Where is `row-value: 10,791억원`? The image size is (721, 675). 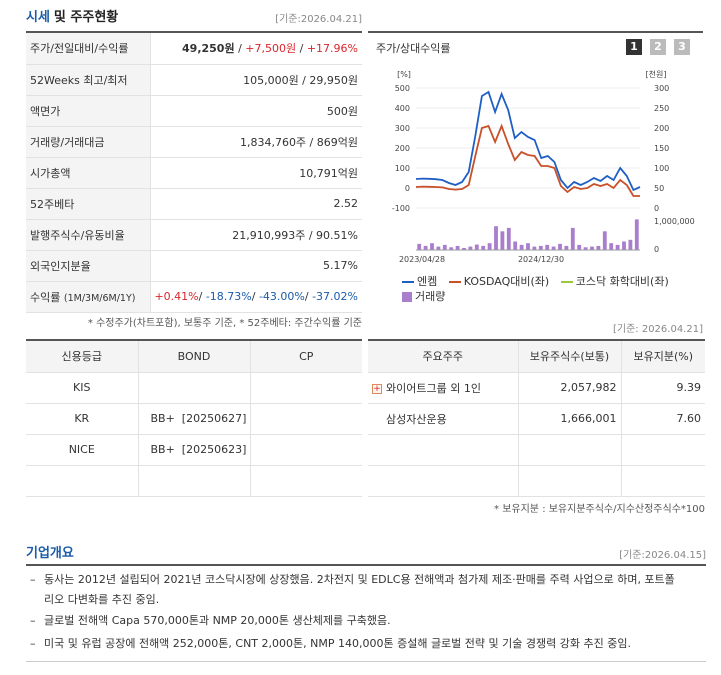
row-value: 10,791억원 is located at coordinates (256, 173).